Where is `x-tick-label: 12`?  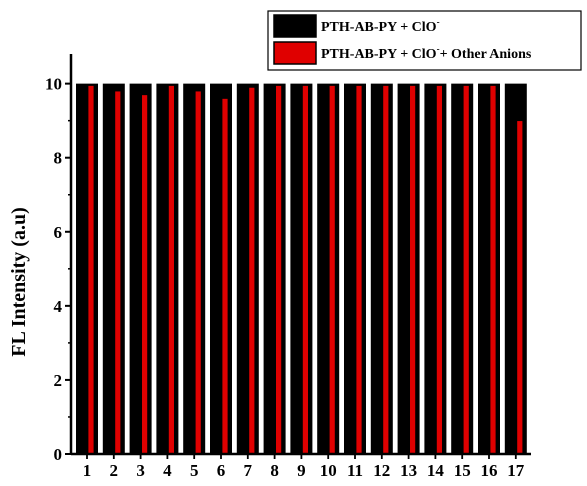 x-tick-label: 12 is located at coordinates (381, 470).